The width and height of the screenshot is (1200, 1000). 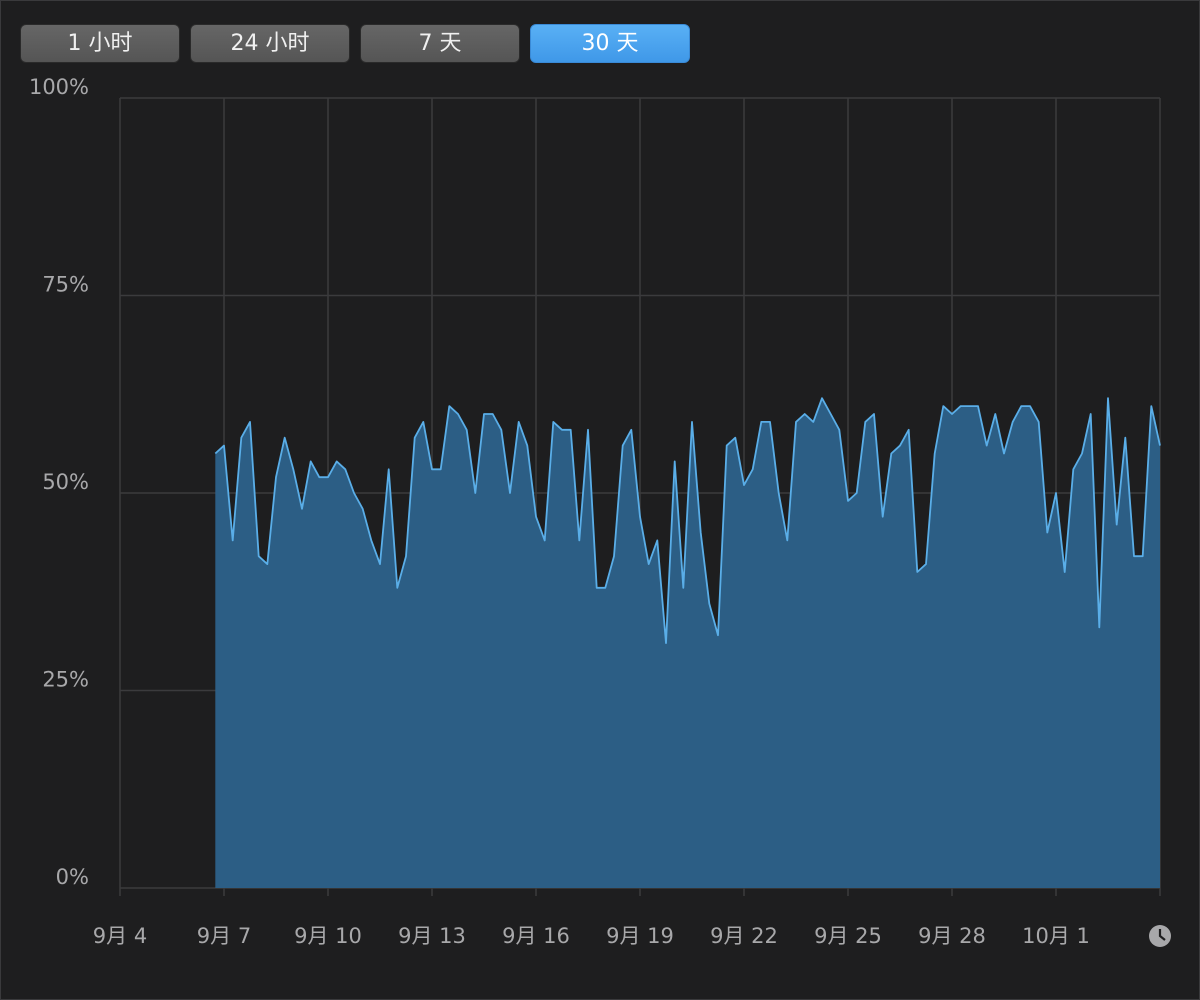 I want to click on y-tick-label: 0%, so click(x=72, y=877).